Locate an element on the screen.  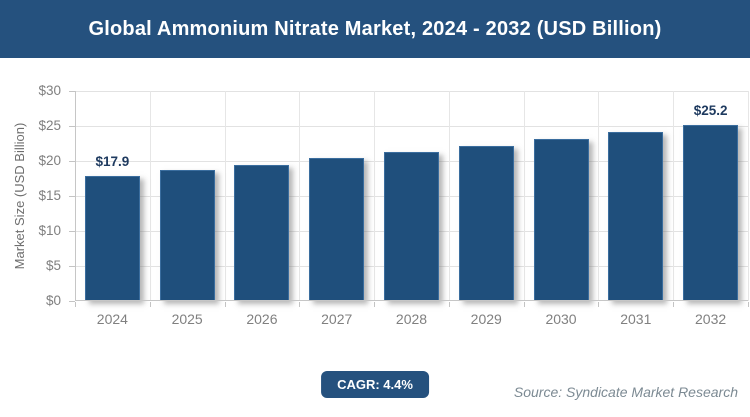
x-tick-label: 2029 is located at coordinates (486, 319).